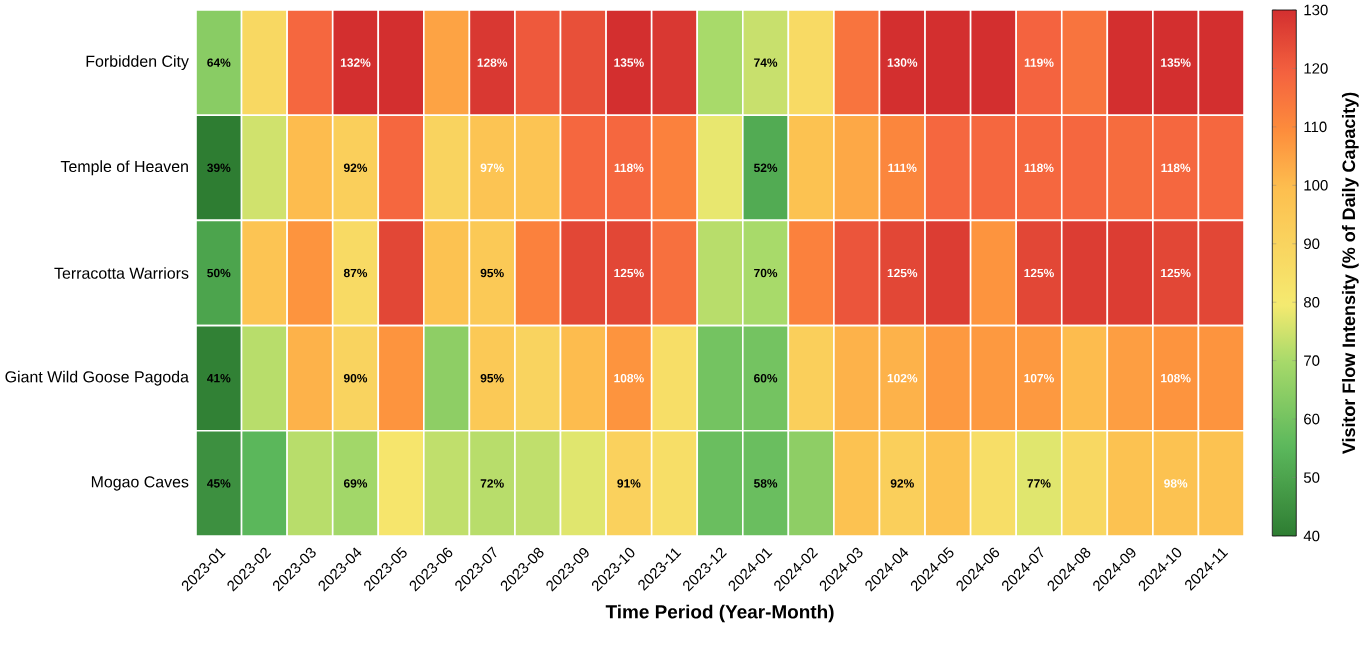 The height and width of the screenshot is (672, 1370). I want to click on color-bar-title: Visitor Flow Intensity (% of Daily Capacity), so click(1350, 273).